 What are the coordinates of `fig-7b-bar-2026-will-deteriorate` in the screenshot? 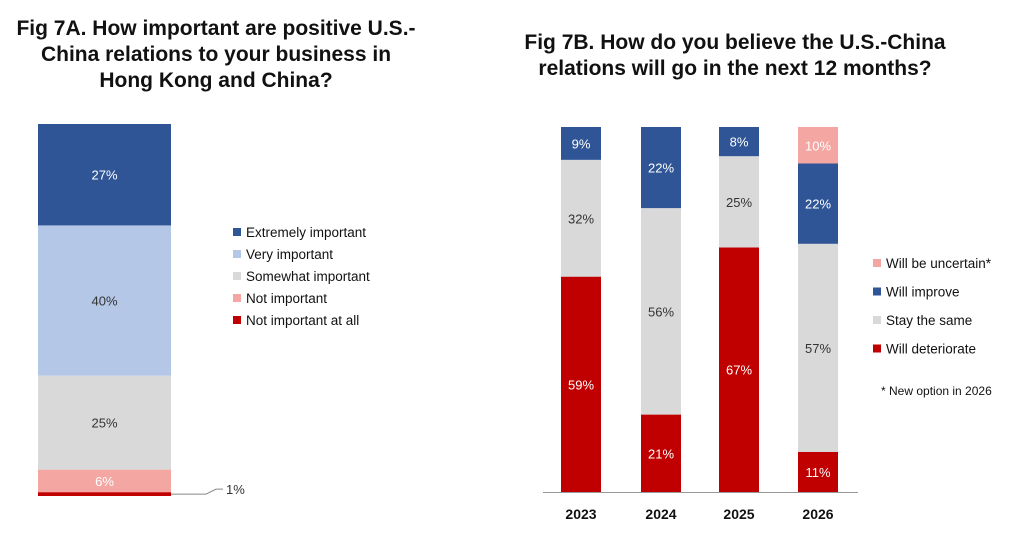 It's located at (818, 471).